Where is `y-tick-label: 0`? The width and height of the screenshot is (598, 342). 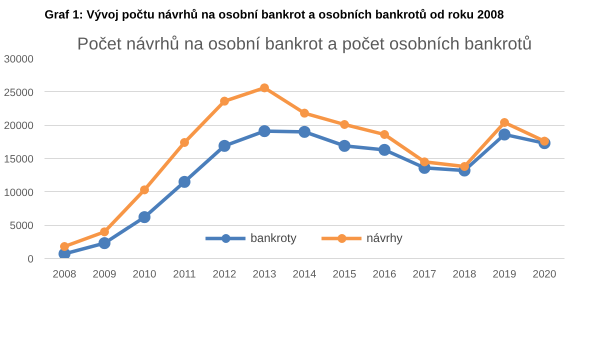 y-tick-label: 0 is located at coordinates (31, 260).